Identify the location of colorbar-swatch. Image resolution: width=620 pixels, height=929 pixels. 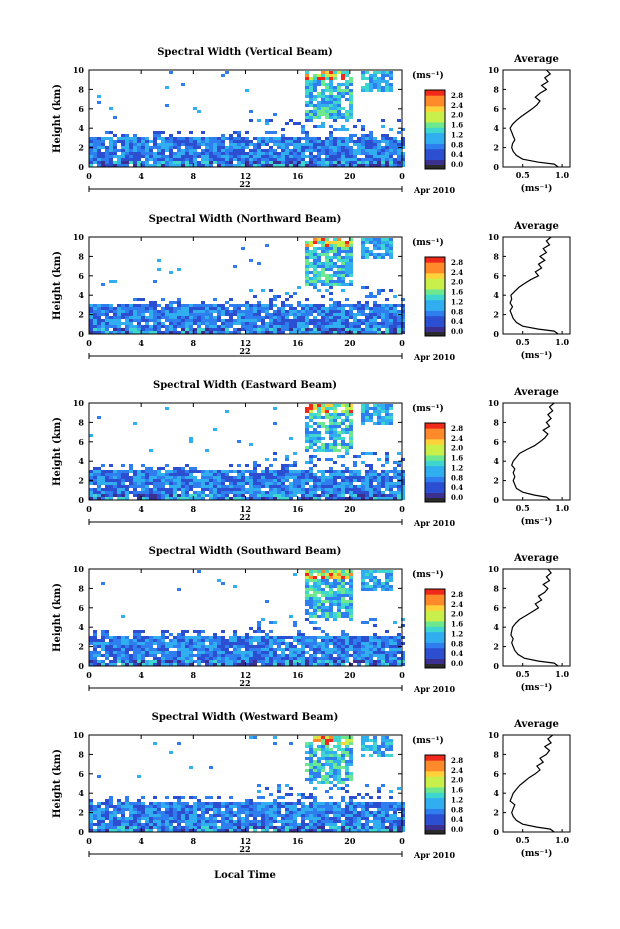
(435, 613).